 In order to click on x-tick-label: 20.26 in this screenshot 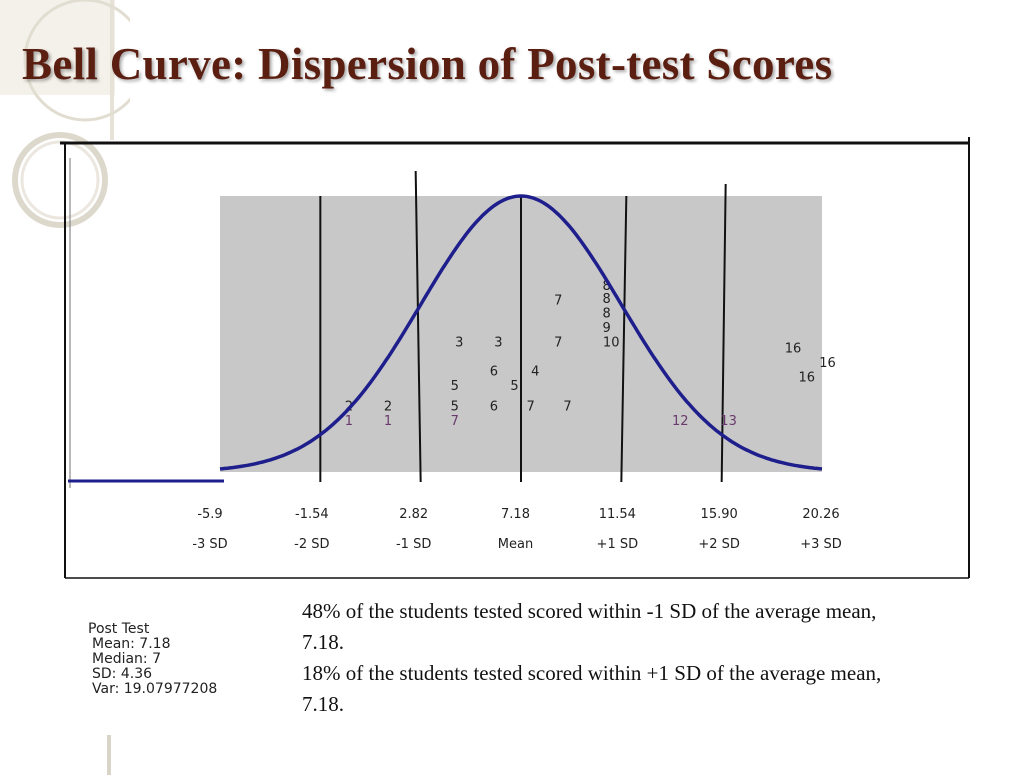, I will do `click(820, 514)`.